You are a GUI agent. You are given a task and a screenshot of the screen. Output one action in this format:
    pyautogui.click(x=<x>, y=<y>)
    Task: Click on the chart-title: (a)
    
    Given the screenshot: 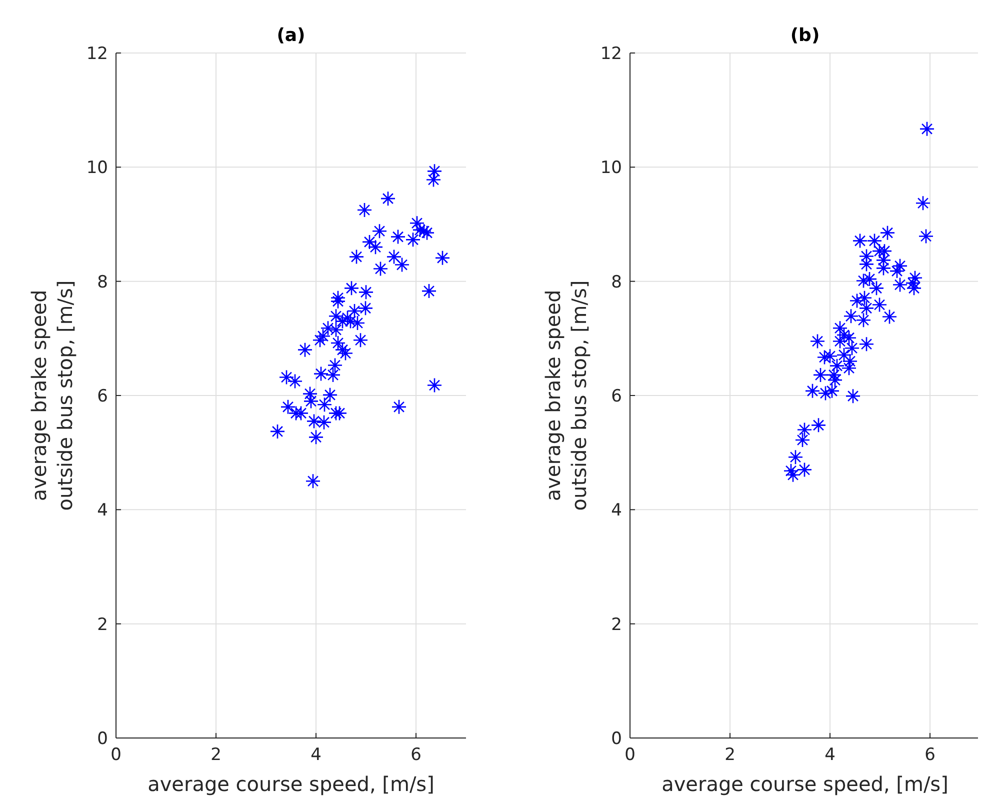 What is the action you would take?
    pyautogui.click(x=291, y=35)
    